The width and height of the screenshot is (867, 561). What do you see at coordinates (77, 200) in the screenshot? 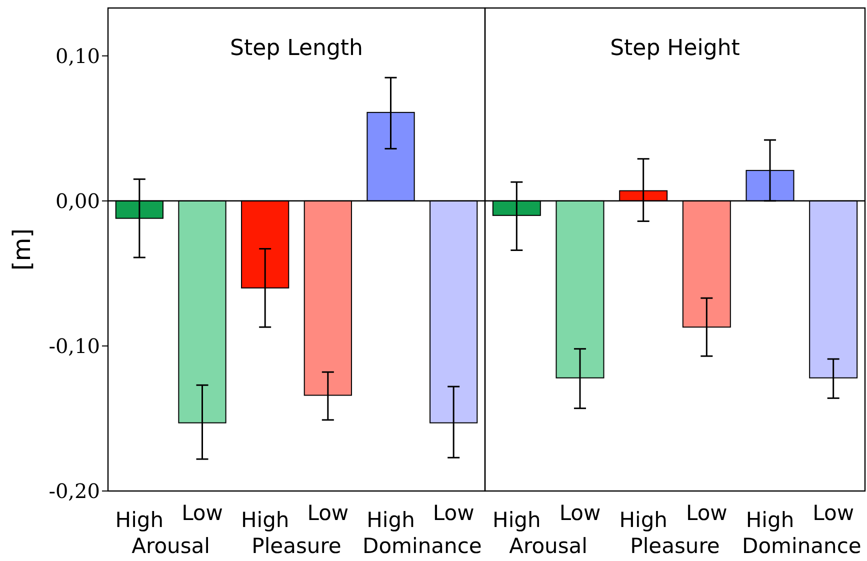
I see `y-tick-label: 0,00` at bounding box center [77, 200].